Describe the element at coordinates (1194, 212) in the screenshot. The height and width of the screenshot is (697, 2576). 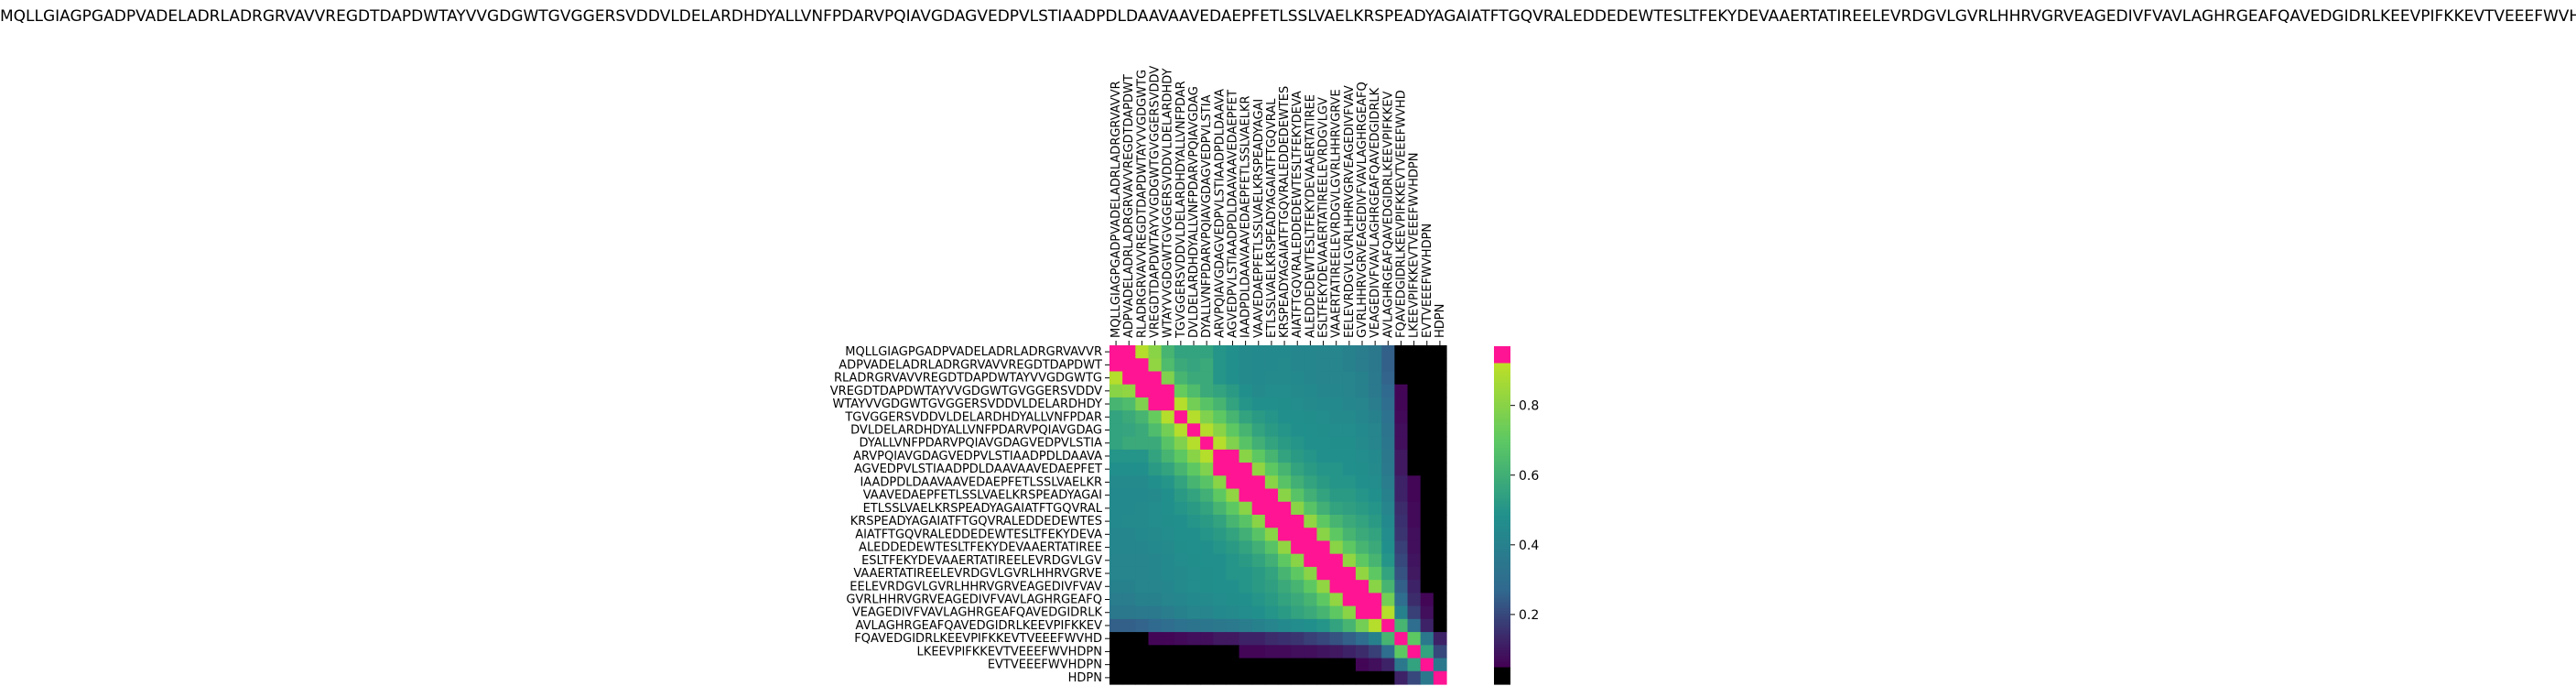
I see `x-tick-label: DVLDELARDHDYALLVNFPDARVPQIAVGDAG` at that location.